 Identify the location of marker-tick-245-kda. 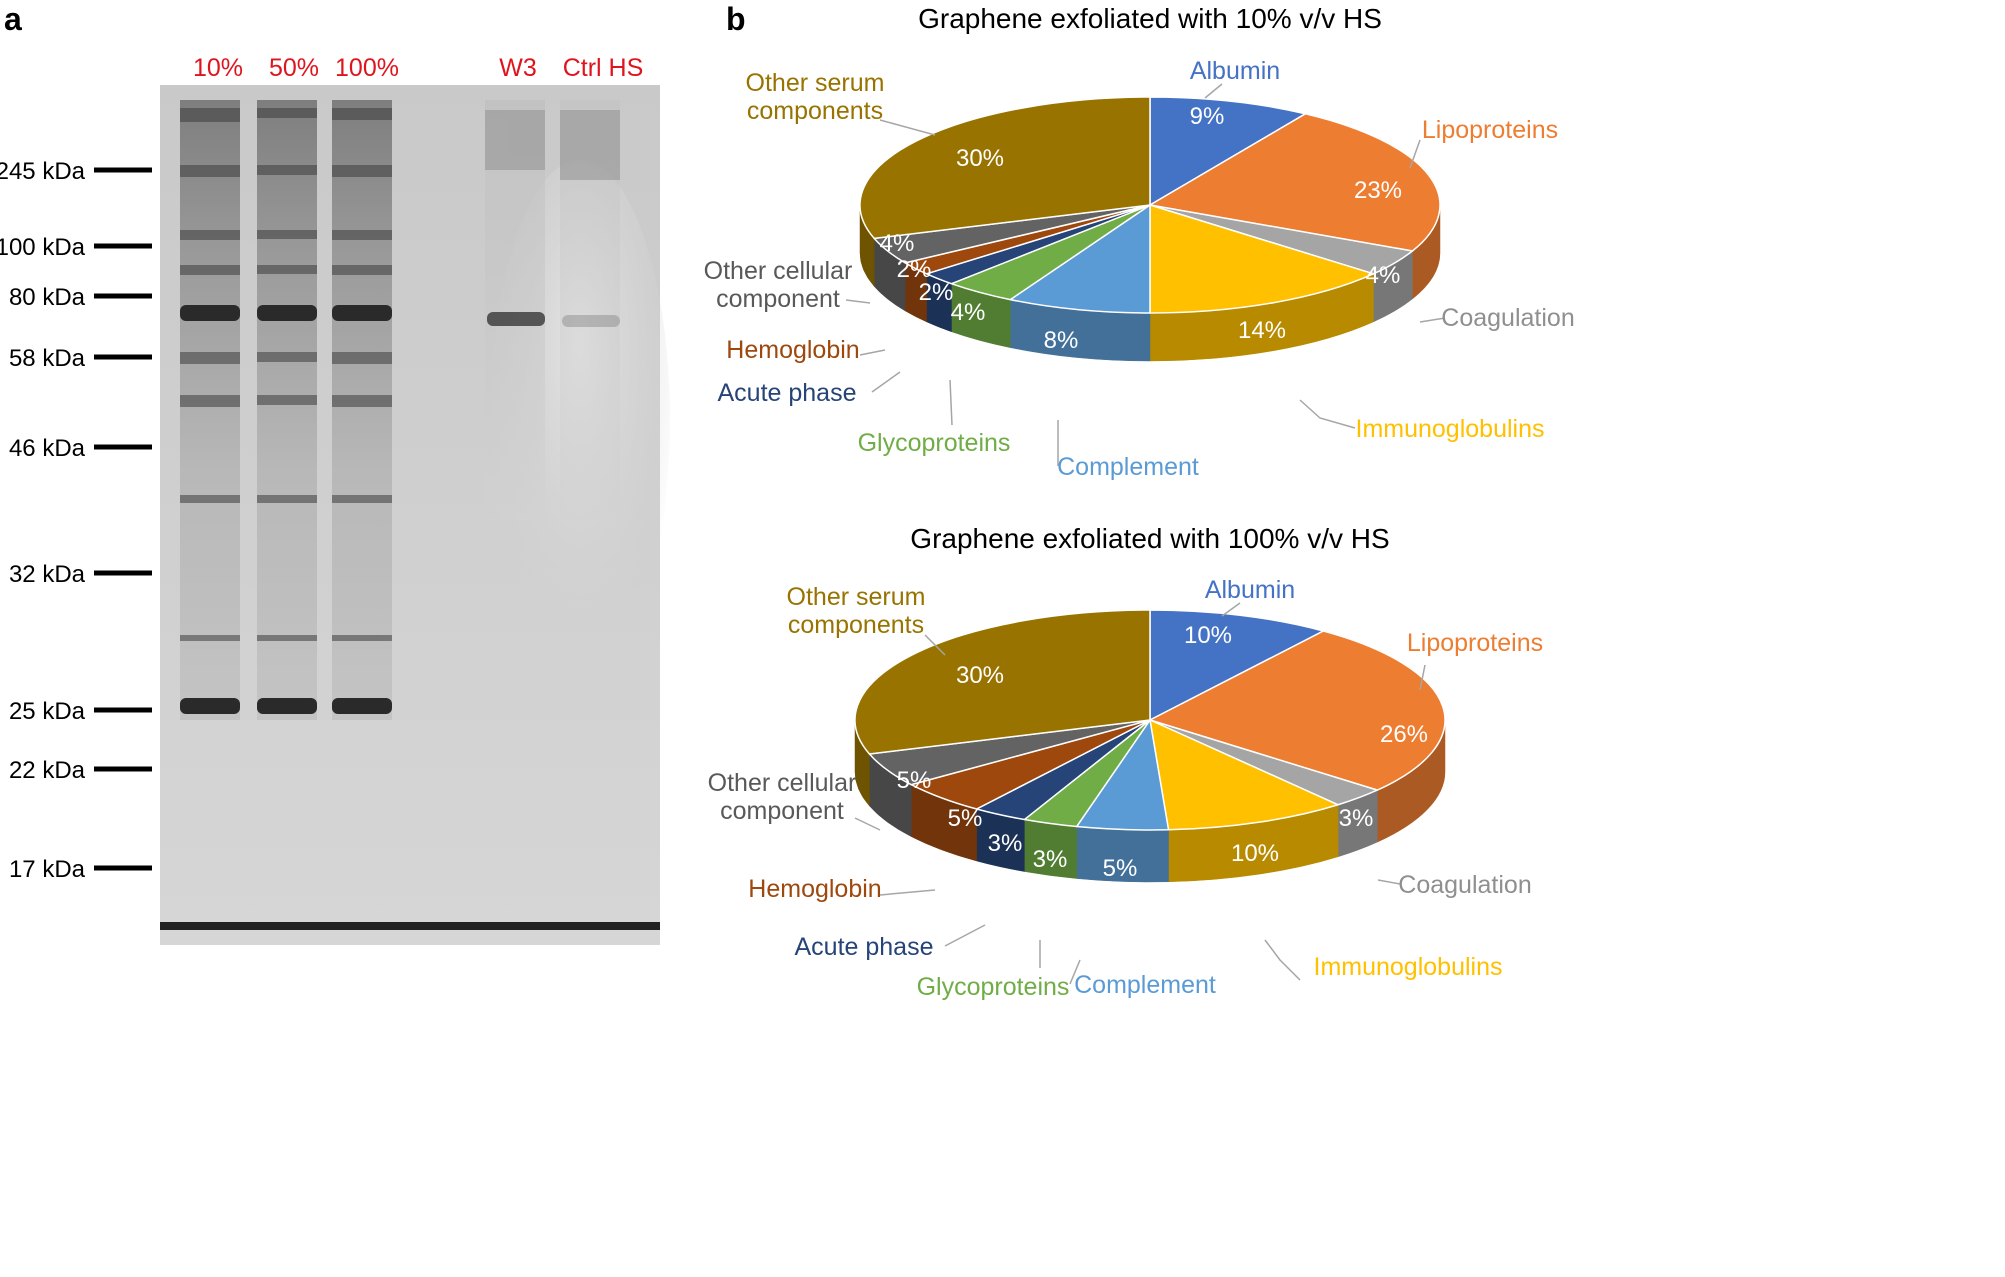
(123, 170).